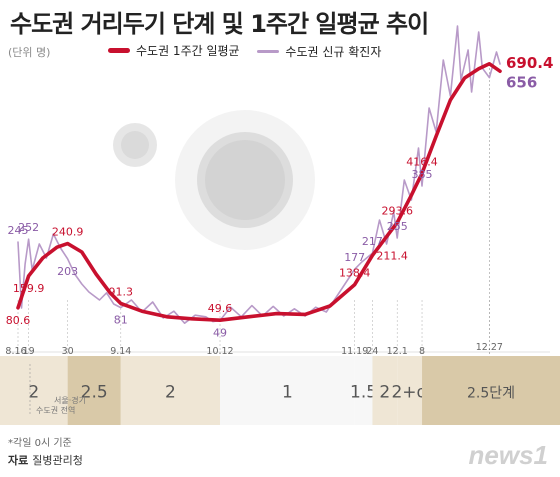 Image resolution: width=560 pixels, height=477 pixels. I want to click on point-label: 255, so click(397, 226).